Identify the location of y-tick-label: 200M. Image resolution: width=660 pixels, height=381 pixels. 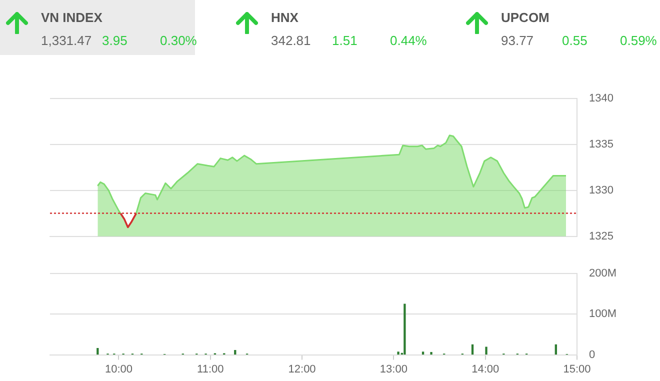
(603, 274).